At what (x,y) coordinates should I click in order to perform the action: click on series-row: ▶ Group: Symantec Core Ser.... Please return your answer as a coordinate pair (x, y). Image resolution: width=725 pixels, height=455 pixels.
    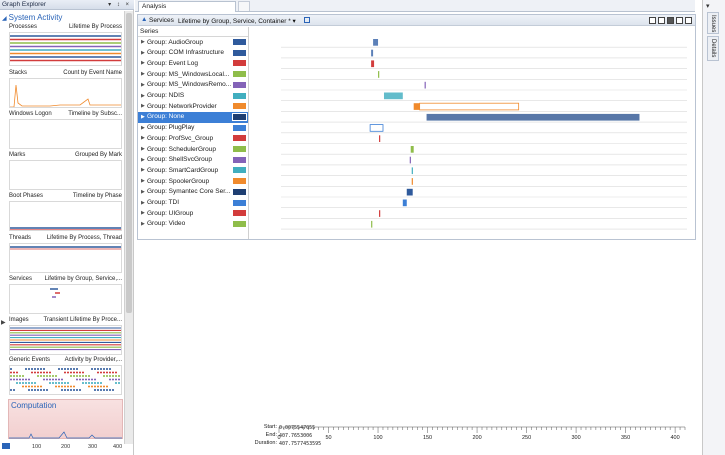
    Looking at the image, I should click on (193, 192).